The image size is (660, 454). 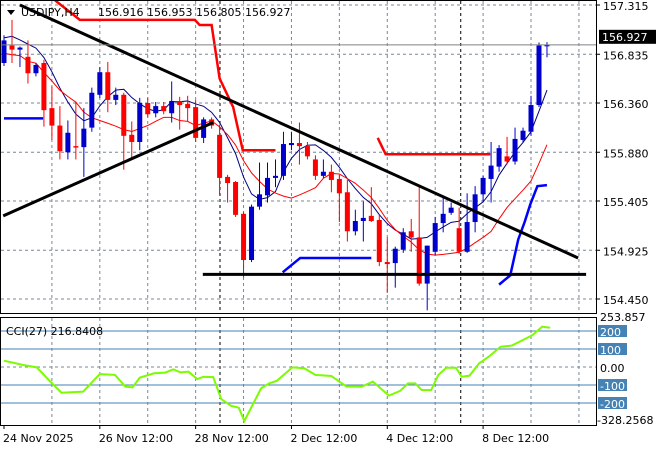 I want to click on cci-level-box, so click(x=612, y=385).